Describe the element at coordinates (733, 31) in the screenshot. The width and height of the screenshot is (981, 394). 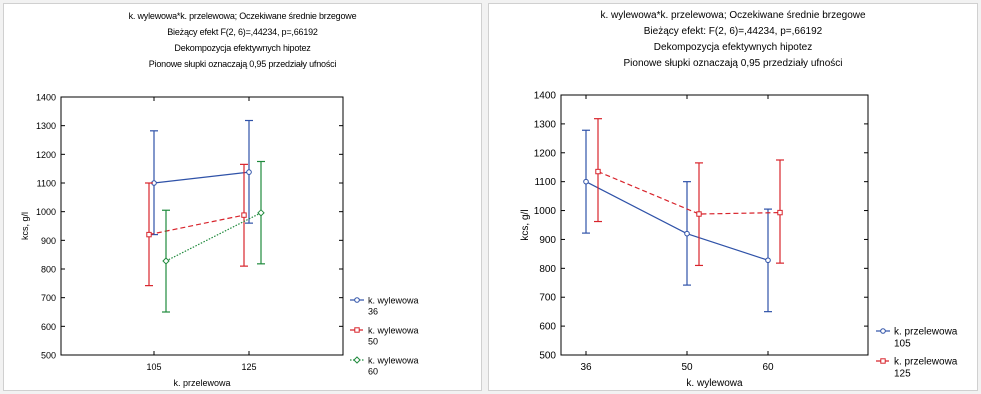
I see `chart-subtitle-1: Bieżący efekt: F(2, 6)=,44234, p=,66192` at that location.